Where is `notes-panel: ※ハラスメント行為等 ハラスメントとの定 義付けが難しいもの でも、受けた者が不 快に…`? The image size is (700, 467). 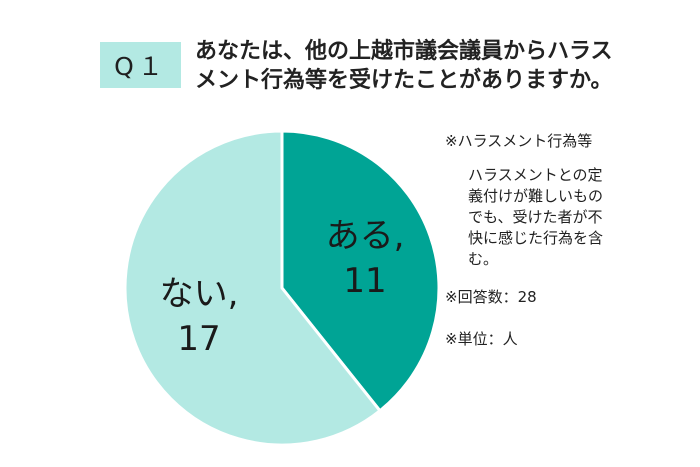 notes-panel: ※ハラスメント行為等 ハラスメントとの定 義付けが難しいもの でも、受けた者が不 快に… is located at coordinates (545, 240).